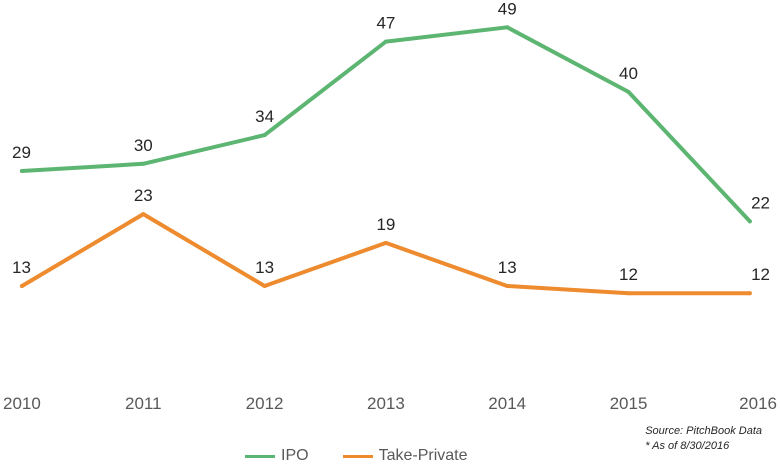  I want to click on x-tick-label: 2011, so click(143, 403).